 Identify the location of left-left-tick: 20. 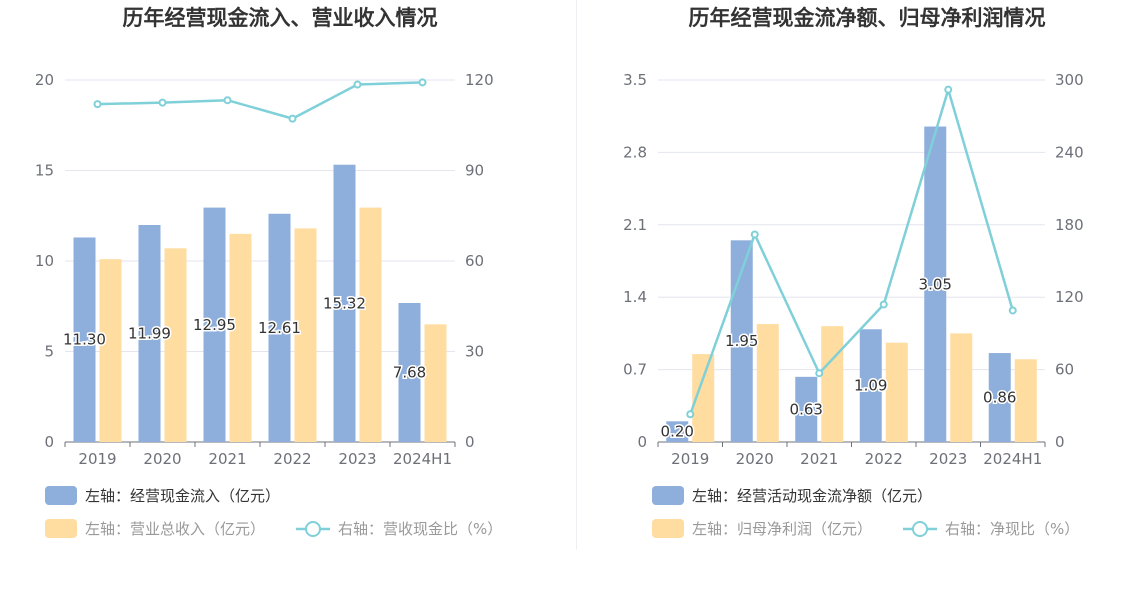
(44, 80).